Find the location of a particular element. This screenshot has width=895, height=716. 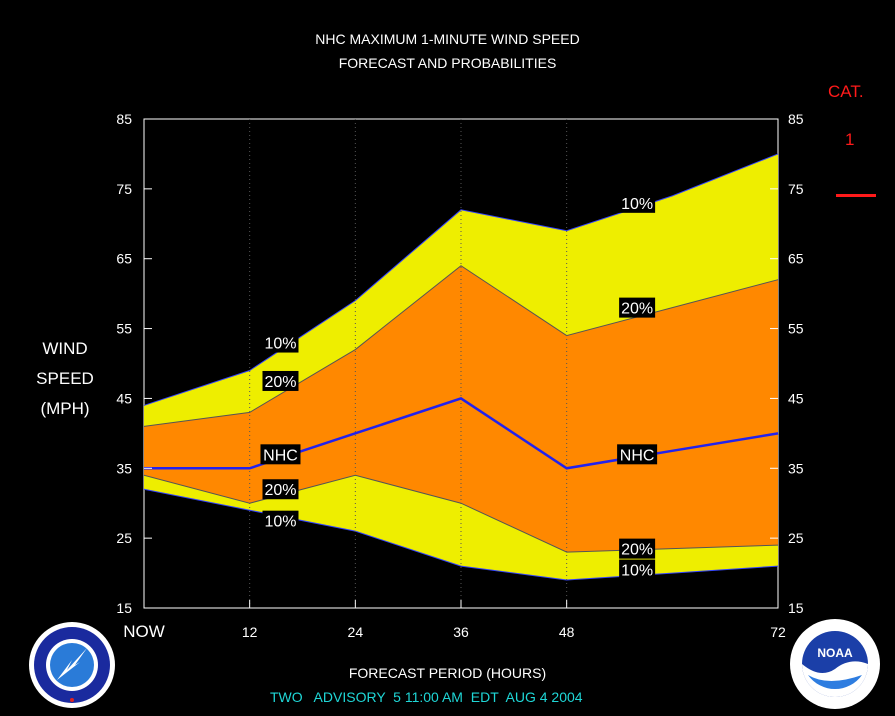

y-tick-label-left: 25 is located at coordinates (124, 538).